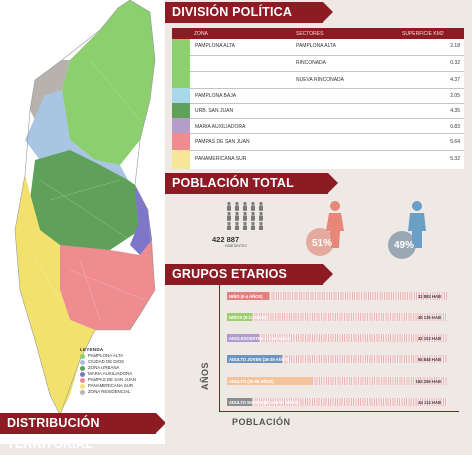 The height and width of the screenshot is (455, 472). I want to click on female-percentage: 51%, so click(322, 243).